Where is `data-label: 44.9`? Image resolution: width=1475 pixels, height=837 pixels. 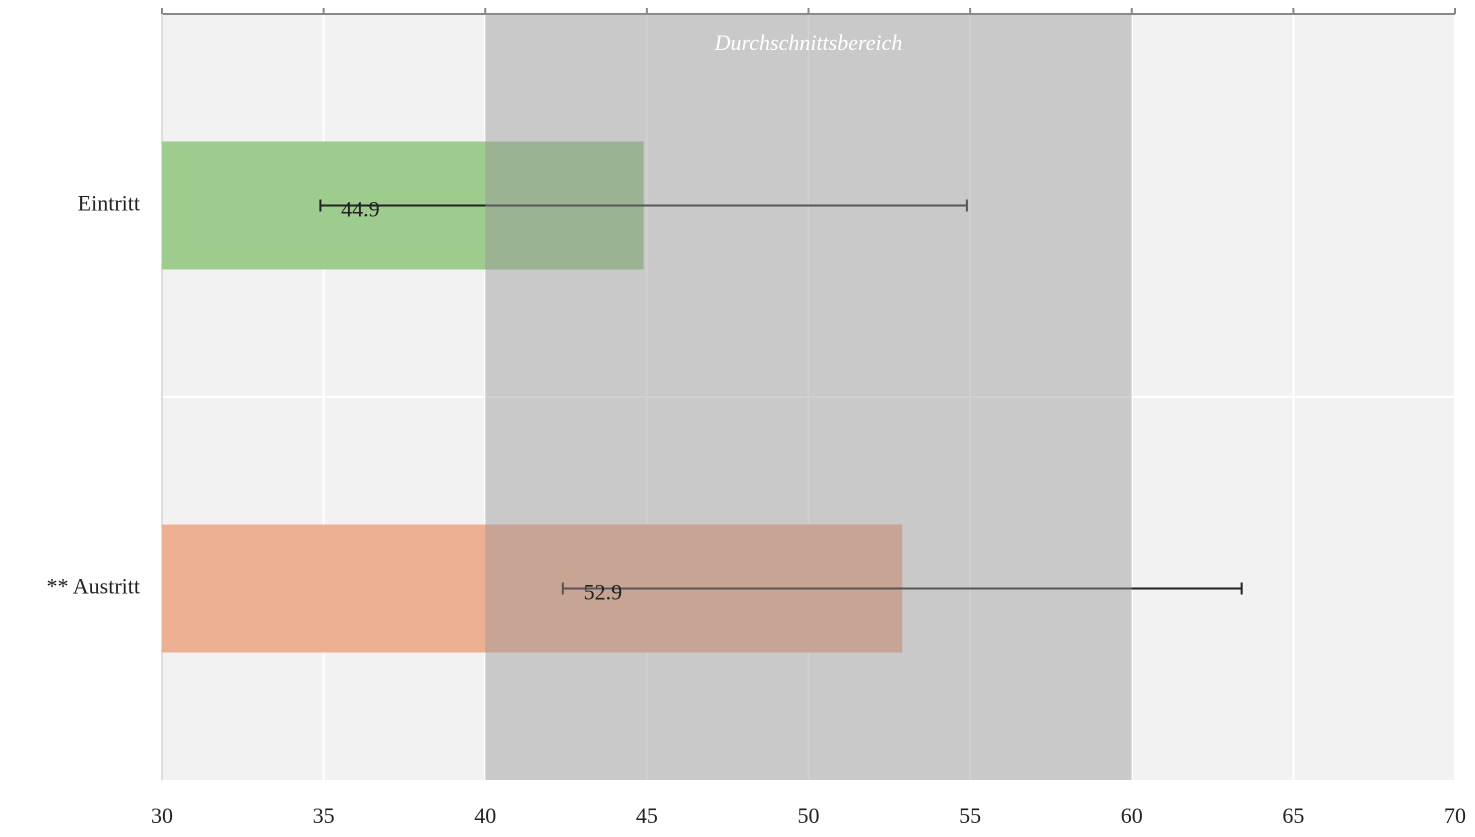
data-label: 44.9 is located at coordinates (360, 209).